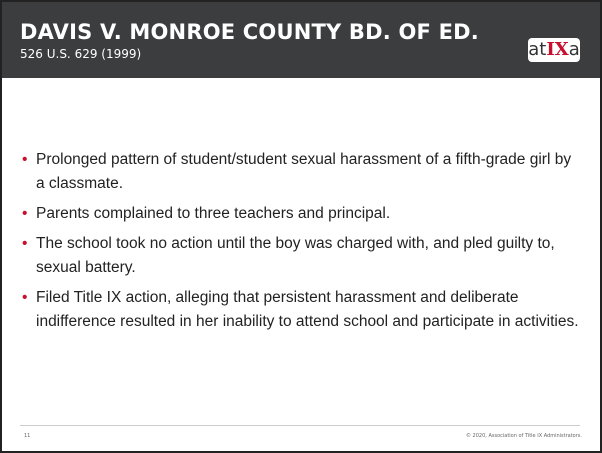  Describe the element at coordinates (249, 32) in the screenshot. I see `title: DAVIS V. MONROE COUNTY BD. OF ED.` at that location.